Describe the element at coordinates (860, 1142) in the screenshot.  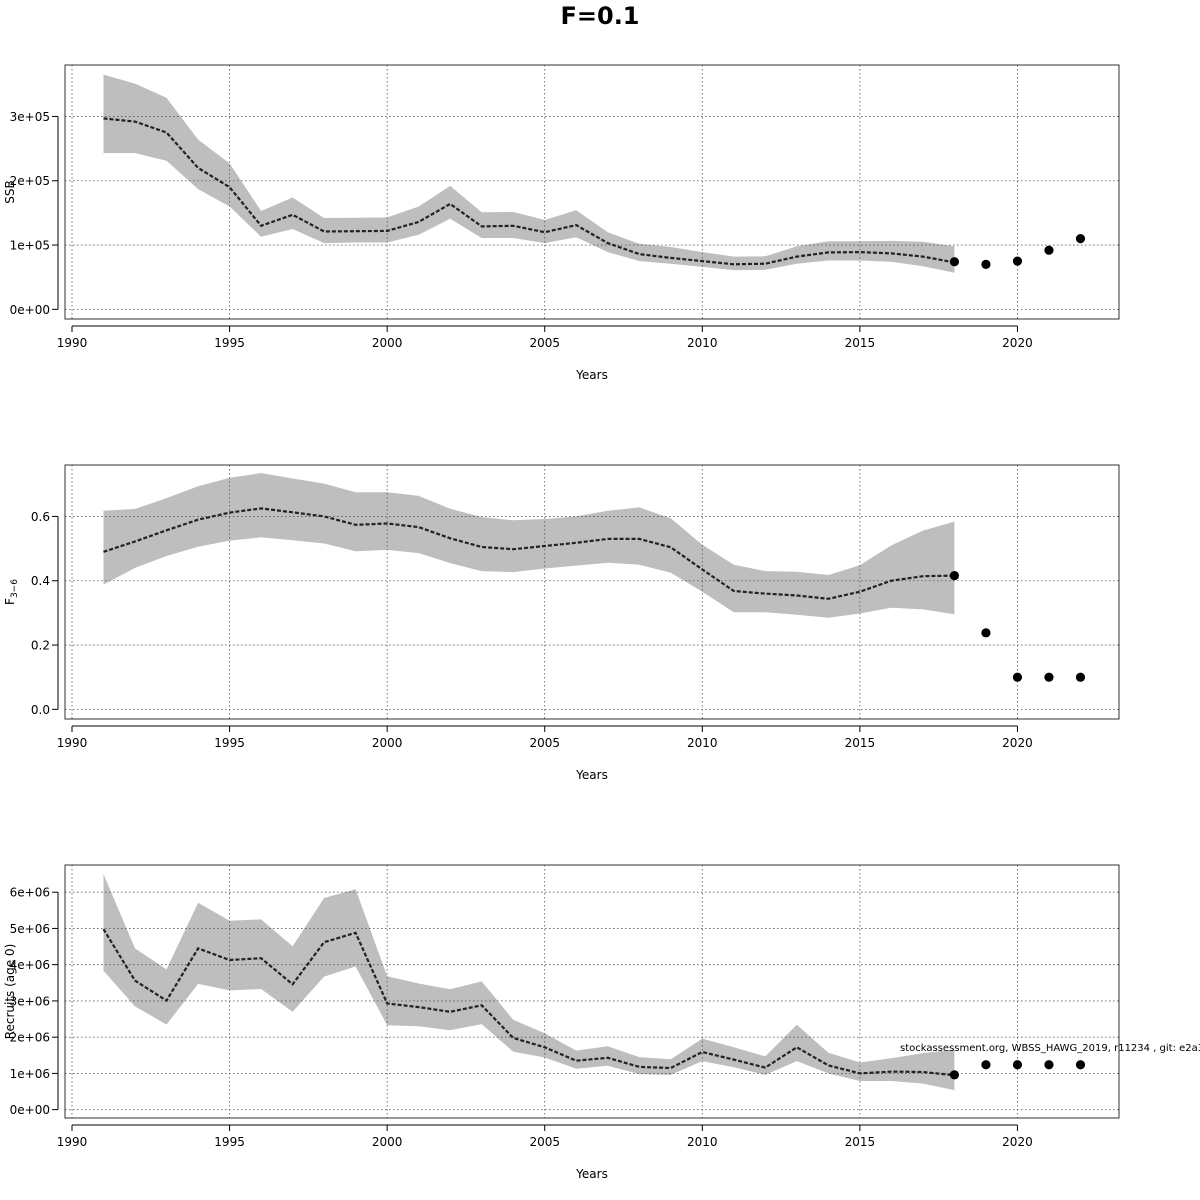
I see `panel-3-x-tick-label: 2015` at that location.